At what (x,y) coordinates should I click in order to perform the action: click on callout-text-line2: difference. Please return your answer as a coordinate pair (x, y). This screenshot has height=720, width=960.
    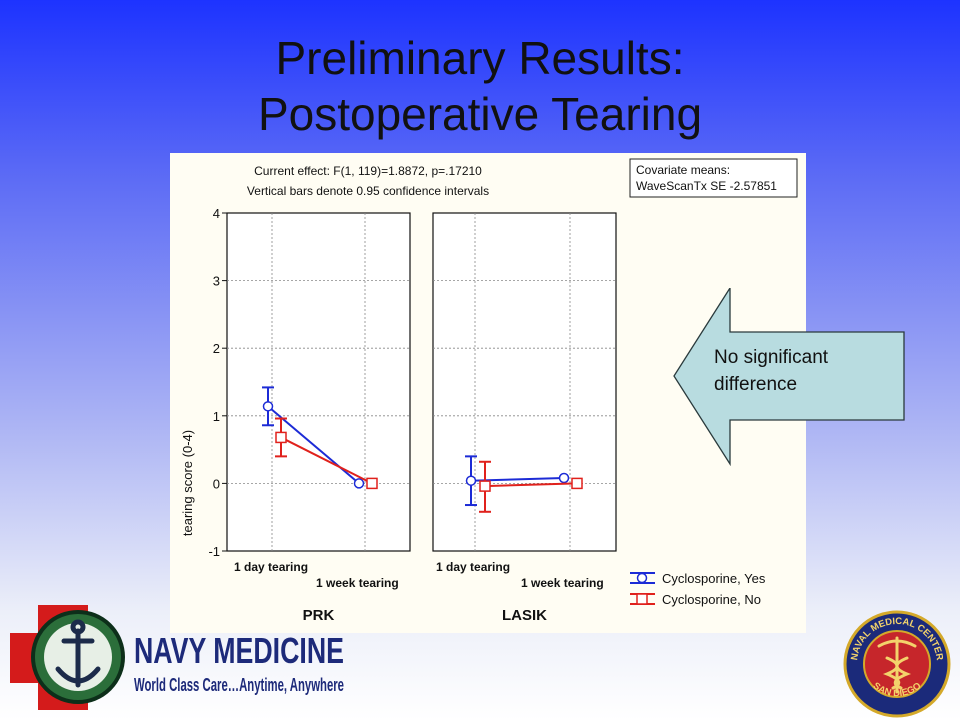
    Looking at the image, I should click on (756, 384).